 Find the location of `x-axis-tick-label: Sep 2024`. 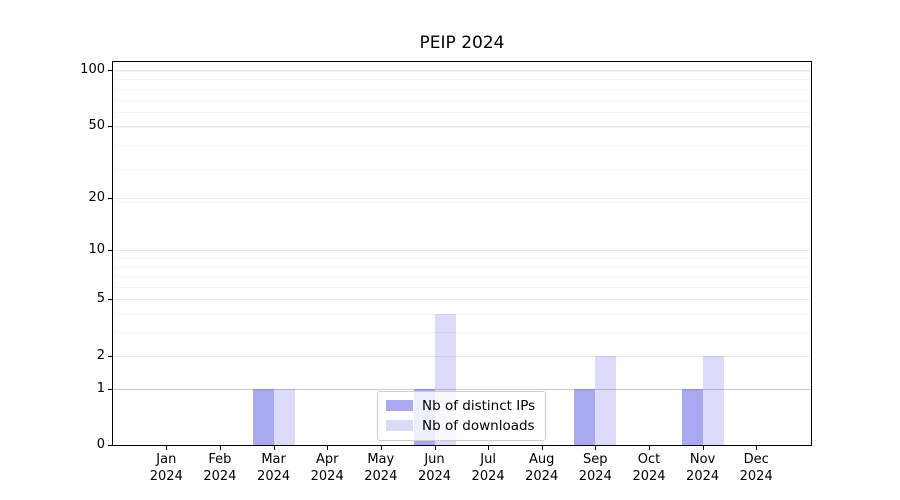

x-axis-tick-label: Sep 2024 is located at coordinates (595, 468).